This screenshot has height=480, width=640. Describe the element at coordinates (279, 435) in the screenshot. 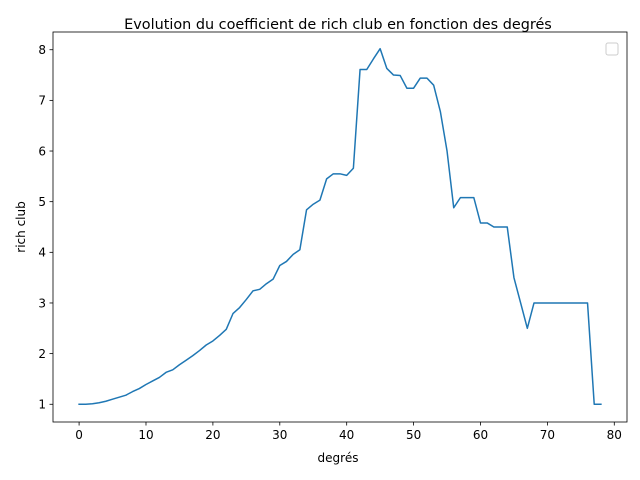

I see `x-tick-label: 30` at that location.